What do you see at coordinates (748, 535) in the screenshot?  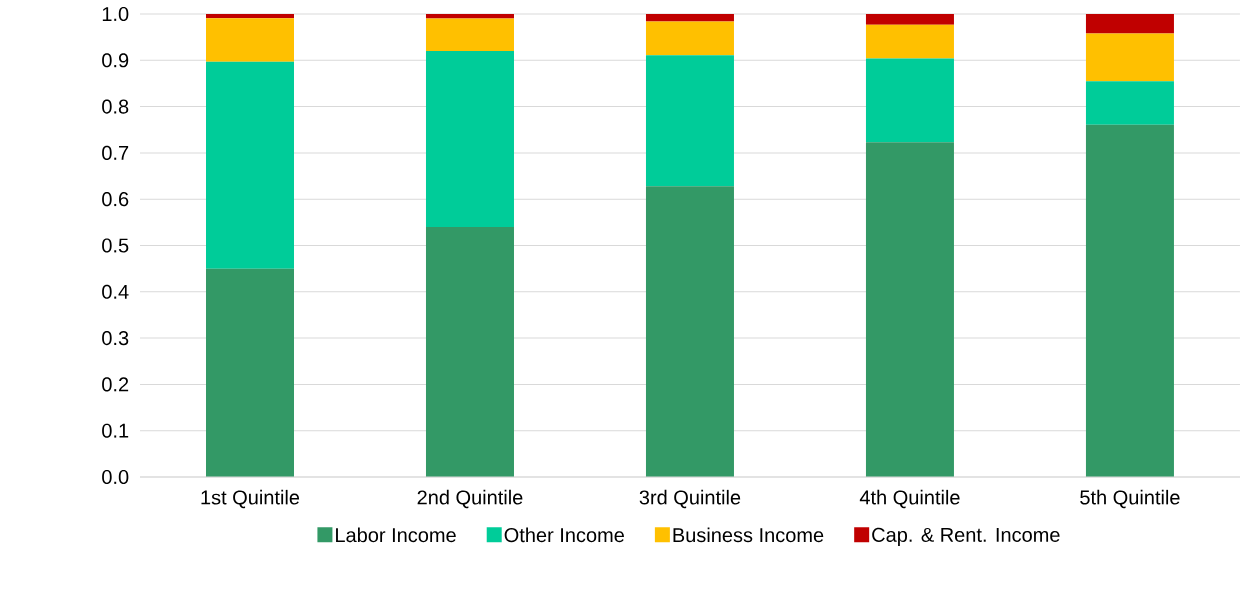 I see `legend-label: Business Income` at bounding box center [748, 535].